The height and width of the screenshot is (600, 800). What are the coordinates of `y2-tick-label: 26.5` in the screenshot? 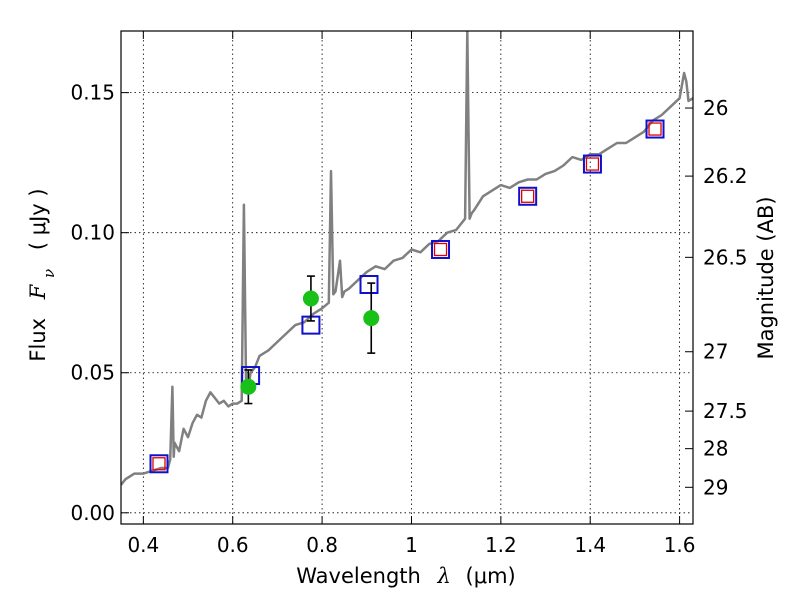 It's located at (725, 257).